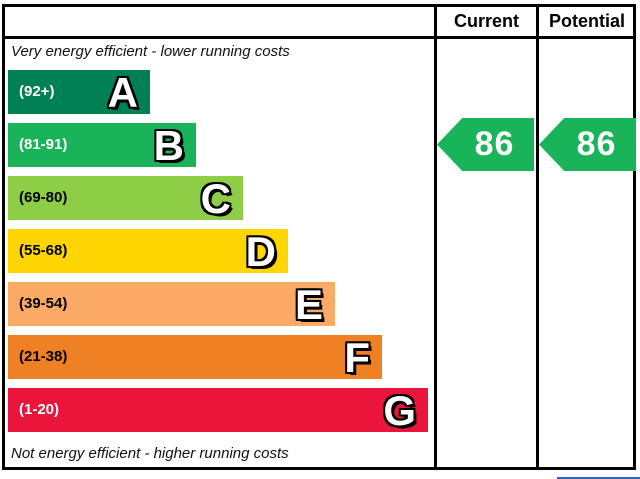 Image resolution: width=640 pixels, height=479 pixels. Describe the element at coordinates (39, 409) in the screenshot. I see `band-range-label: (1-20)` at that location.